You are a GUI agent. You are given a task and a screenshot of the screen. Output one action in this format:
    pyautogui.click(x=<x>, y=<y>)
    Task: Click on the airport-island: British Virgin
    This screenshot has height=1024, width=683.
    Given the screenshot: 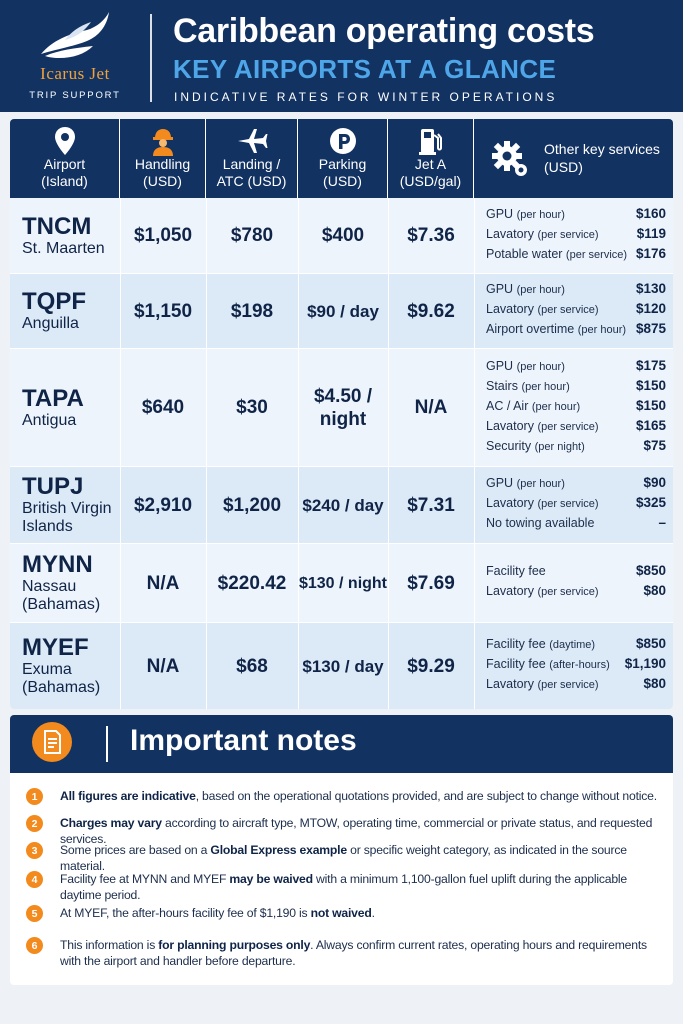 What is the action you would take?
    pyautogui.click(x=67, y=508)
    